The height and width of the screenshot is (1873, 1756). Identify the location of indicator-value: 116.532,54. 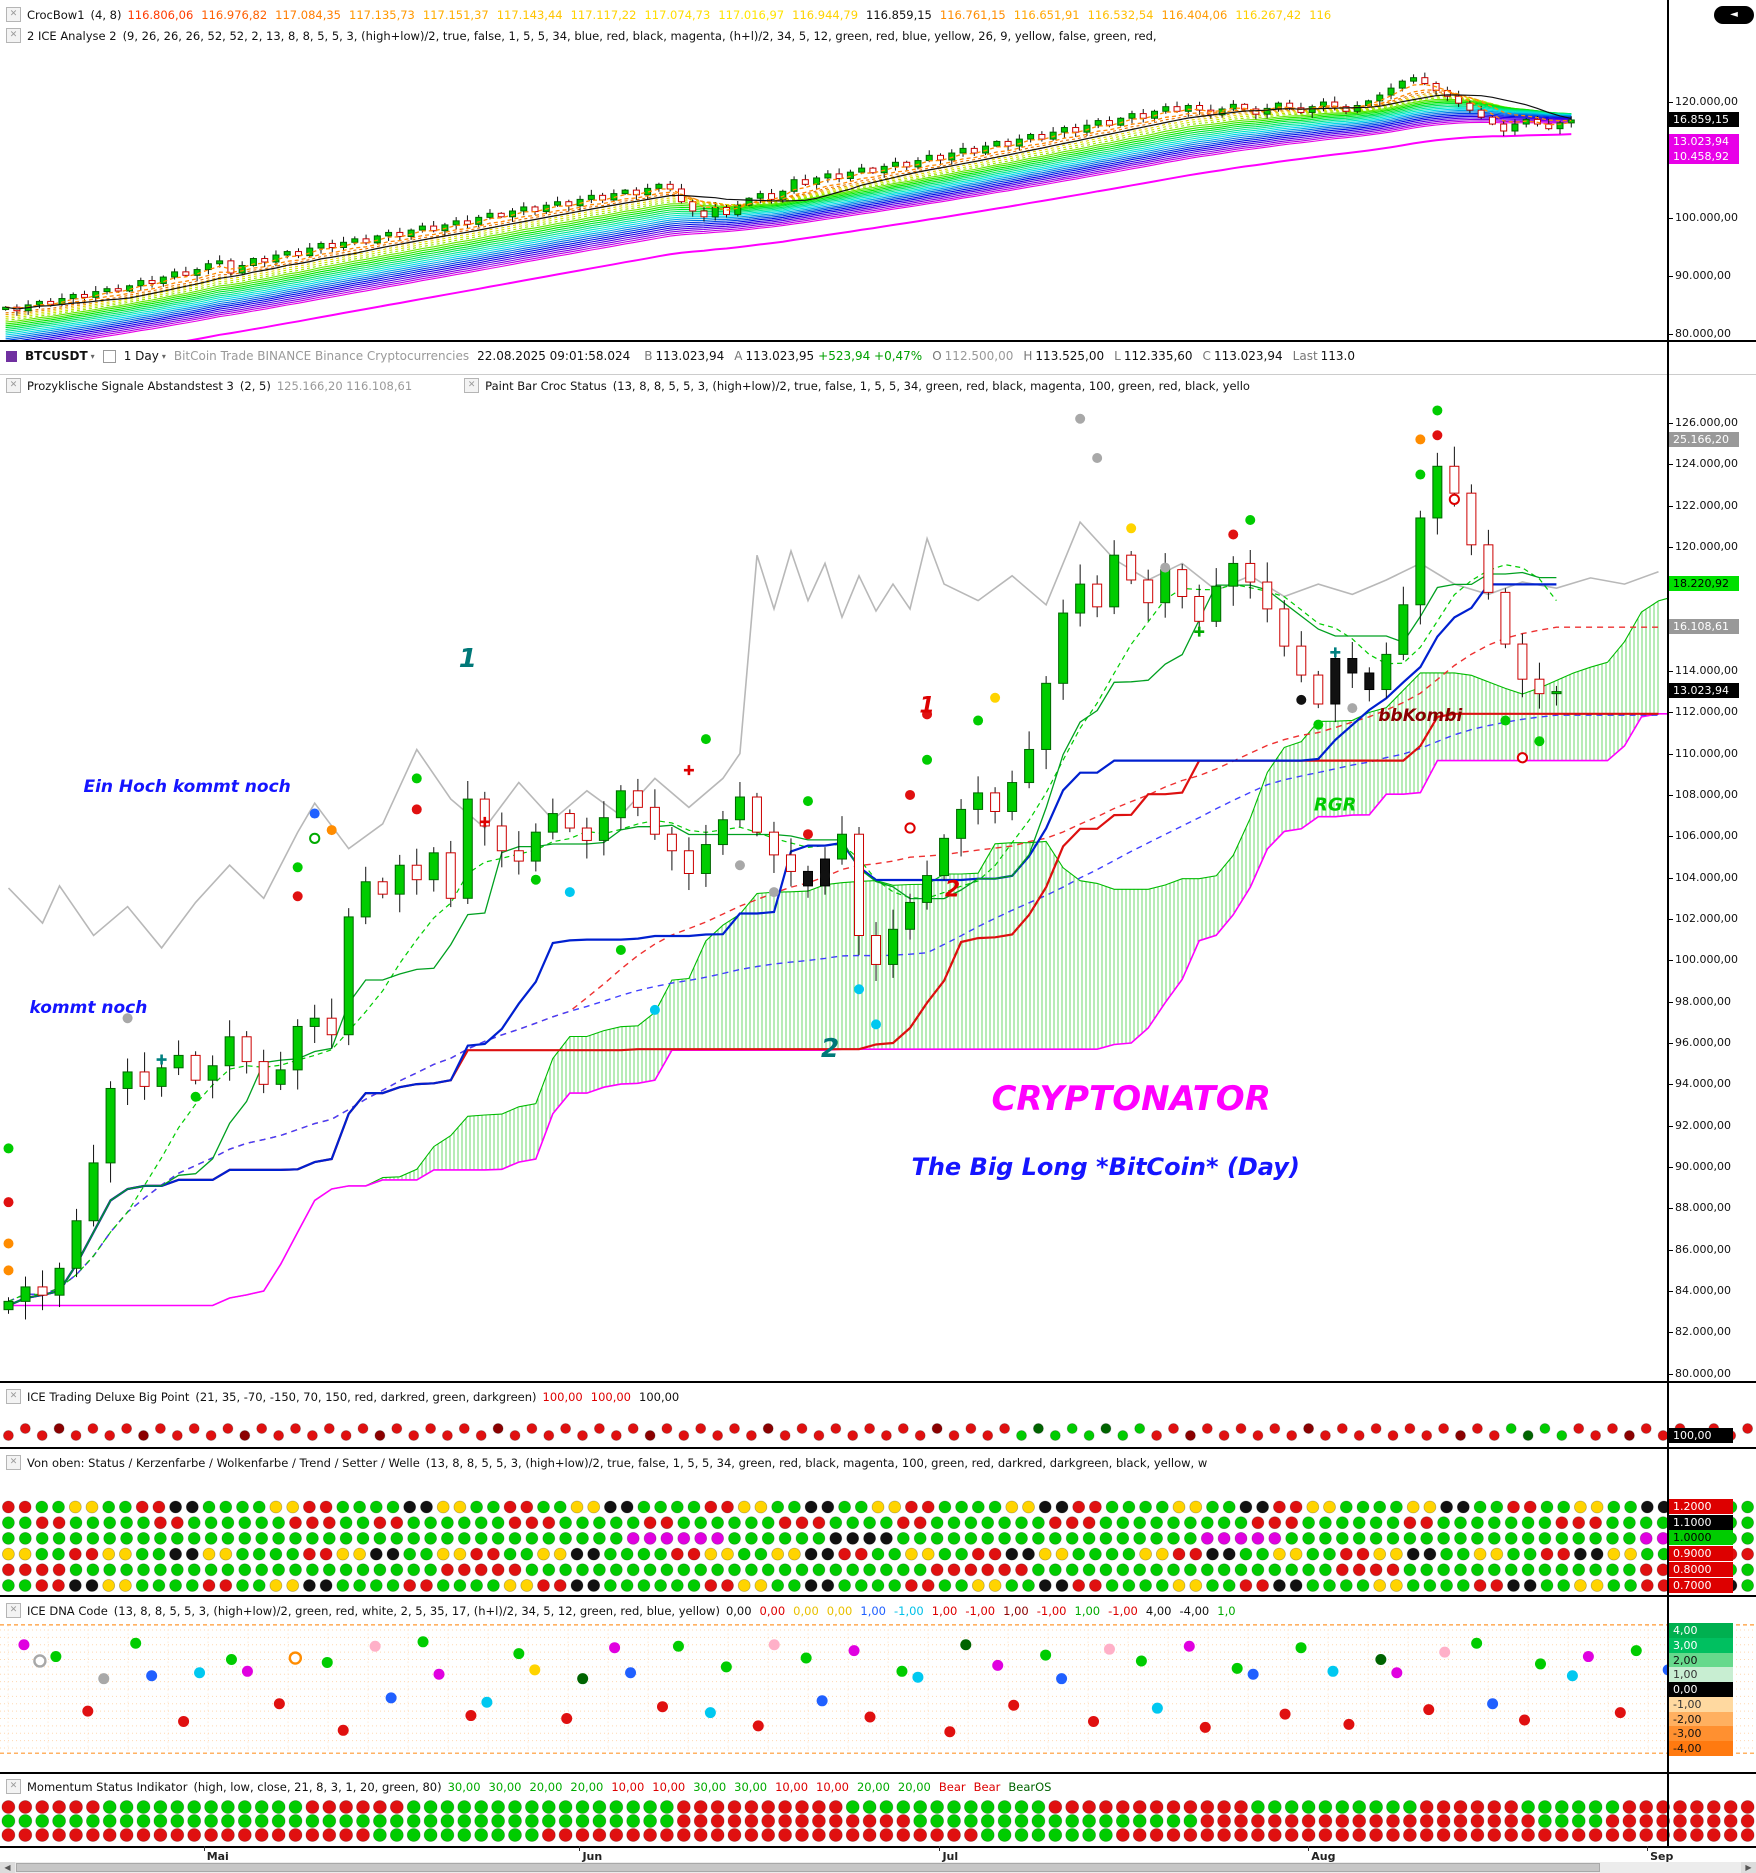
(1120, 14).